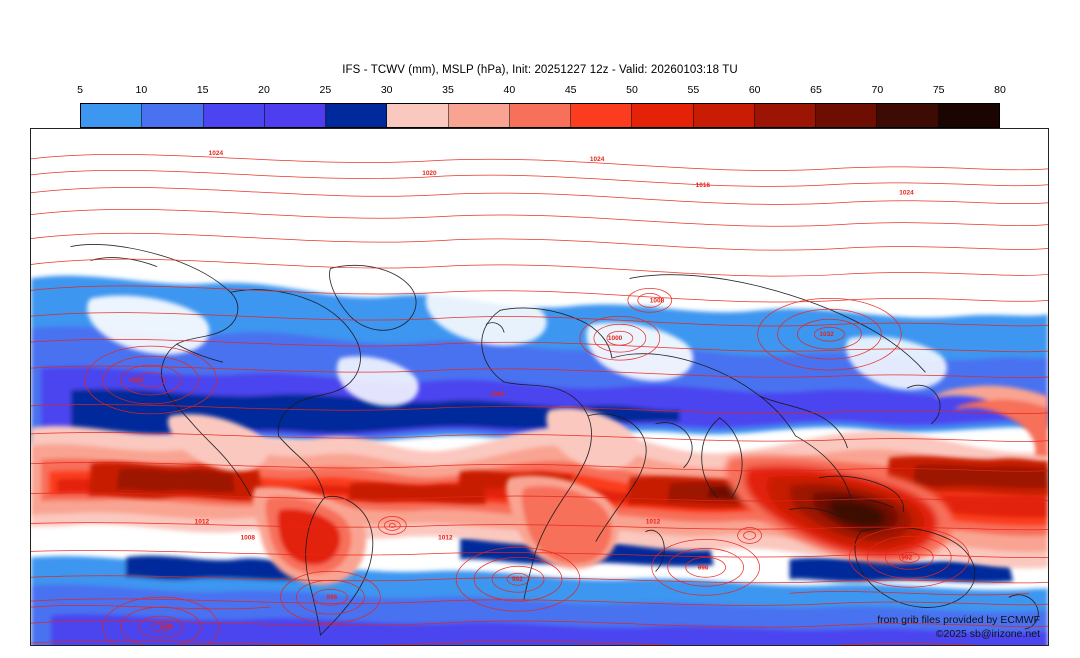 The width and height of the screenshot is (1080, 658). Describe the element at coordinates (386, 90) in the screenshot. I see `colorbar-tick: 30` at that location.